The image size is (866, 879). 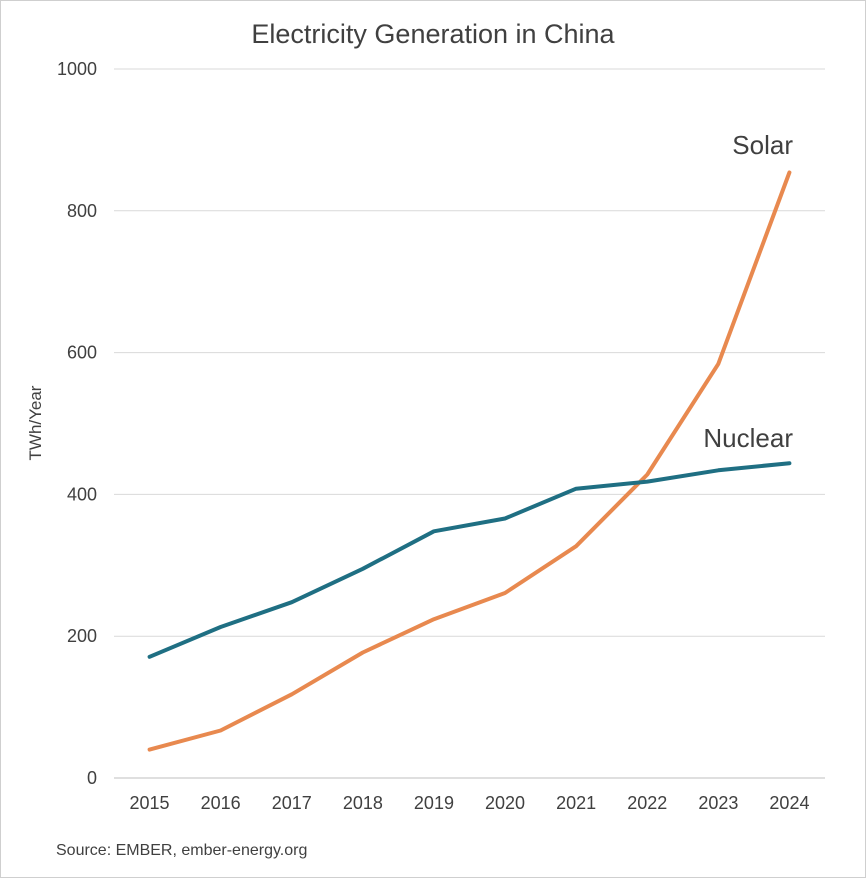 I want to click on x-tick-labels: 2015 2016 2017 2018 2019 2020 2021 2022 2023 2024, so click(x=470, y=803).